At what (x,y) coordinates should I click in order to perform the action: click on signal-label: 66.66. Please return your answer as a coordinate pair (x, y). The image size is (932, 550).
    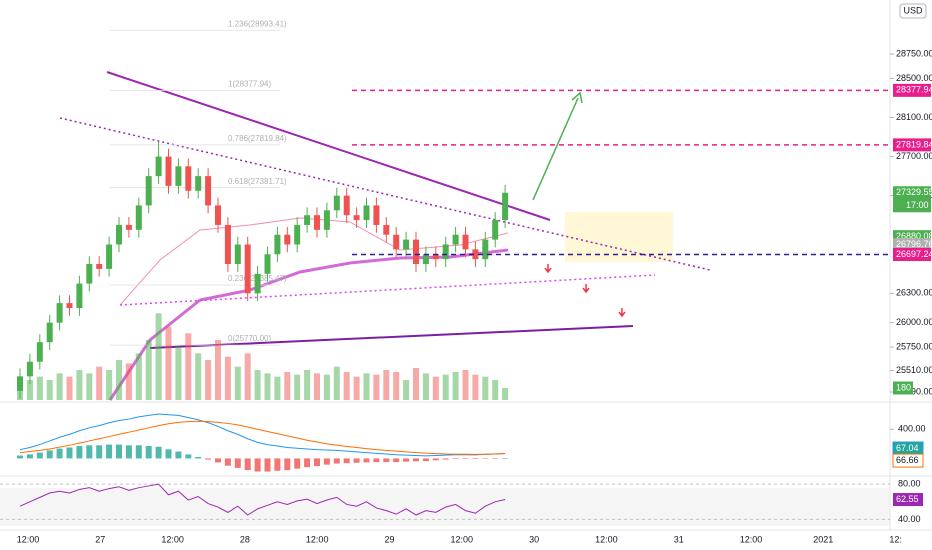
    Looking at the image, I should click on (907, 460).